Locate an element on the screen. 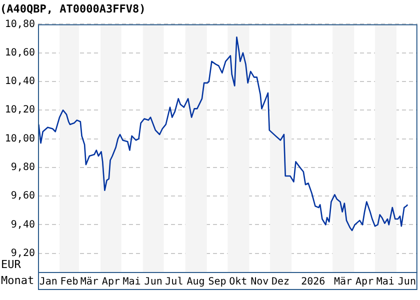 The height and width of the screenshot is (300, 420). y-tick-label: 9,80 is located at coordinates (22, 168).